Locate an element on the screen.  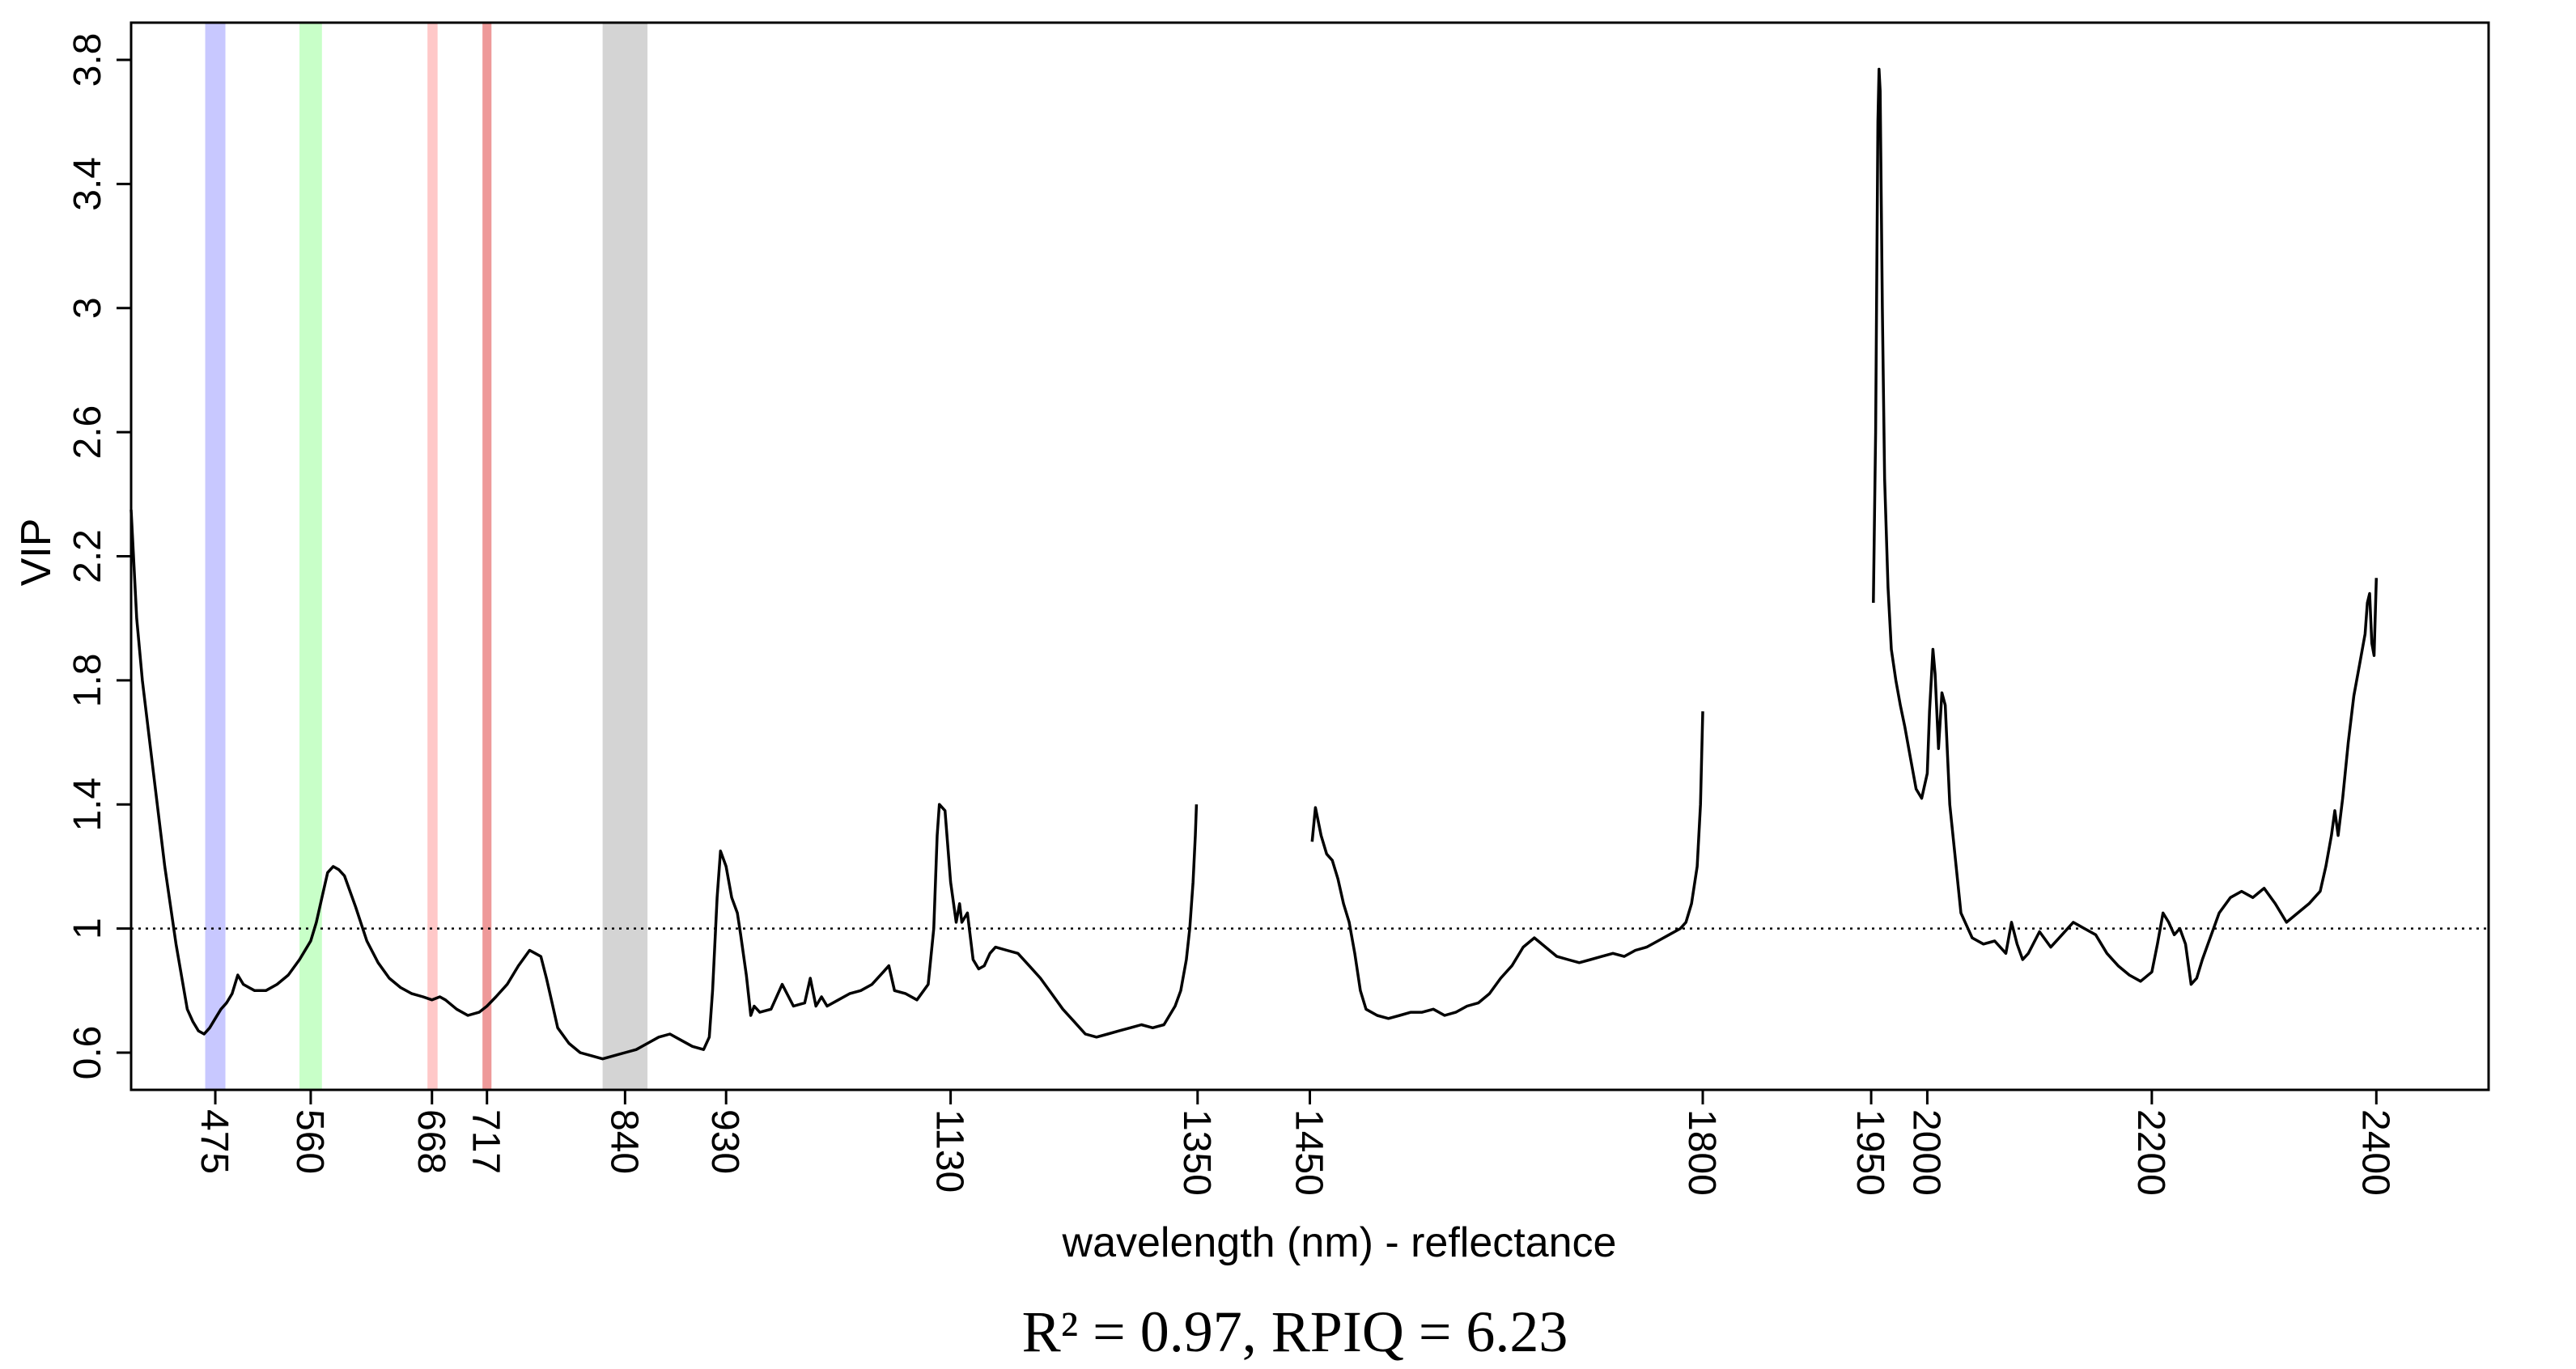
wavelength-bands is located at coordinates (426, 556).